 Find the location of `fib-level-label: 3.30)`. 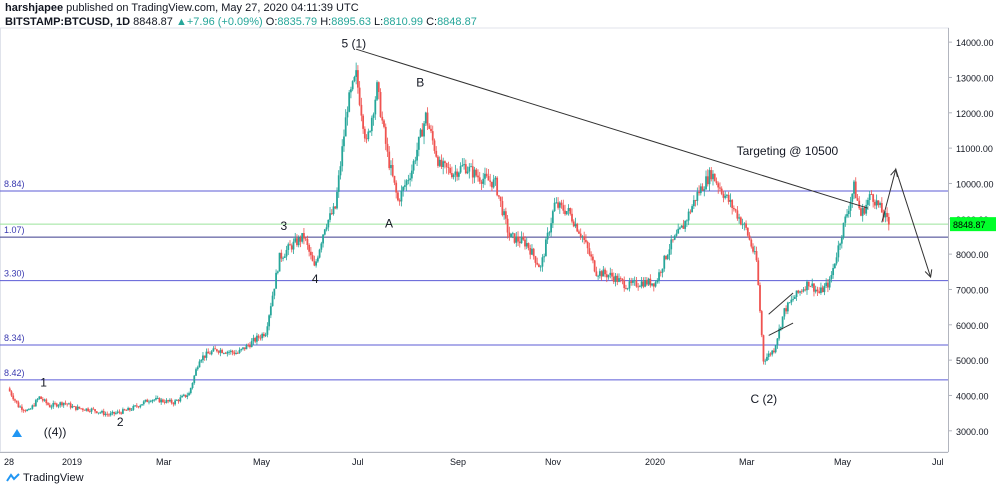

fib-level-label: 3.30) is located at coordinates (14, 274).